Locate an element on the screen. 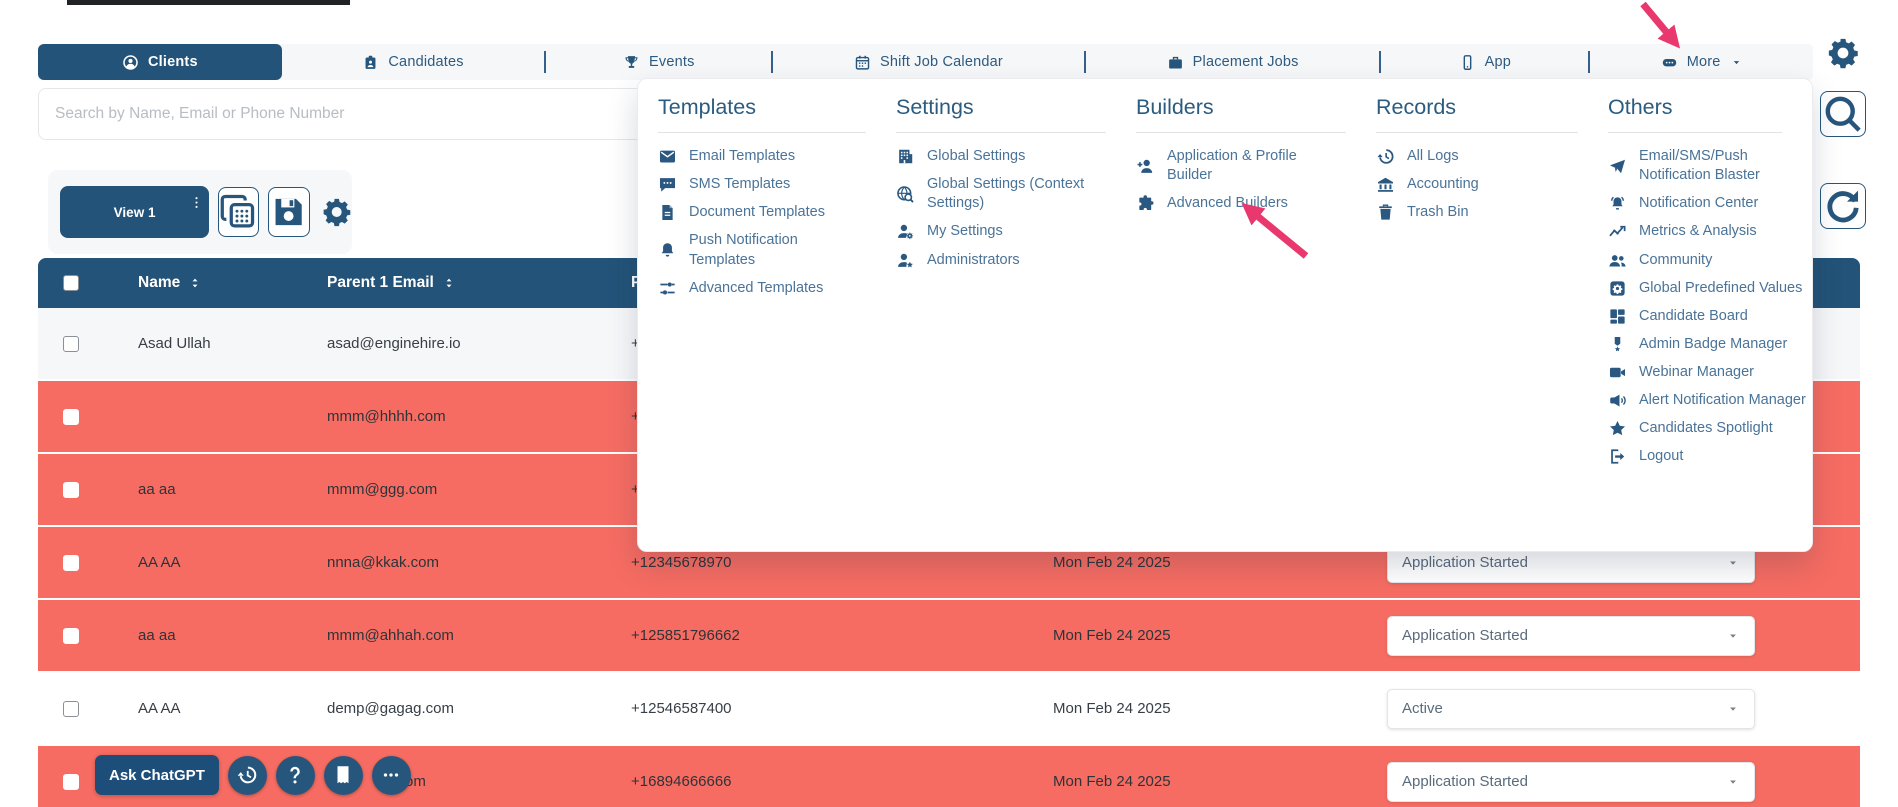 The width and height of the screenshot is (1898, 807). menu-column-title: Settings is located at coordinates (935, 107).